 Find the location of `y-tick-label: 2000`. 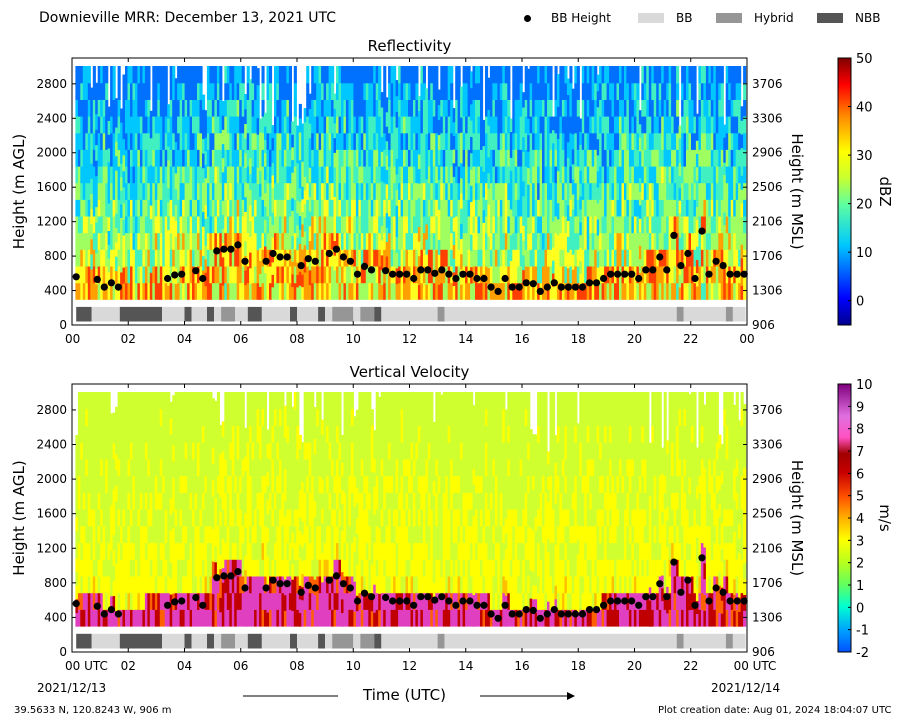

y-tick-label: 2000 is located at coordinates (51, 479).